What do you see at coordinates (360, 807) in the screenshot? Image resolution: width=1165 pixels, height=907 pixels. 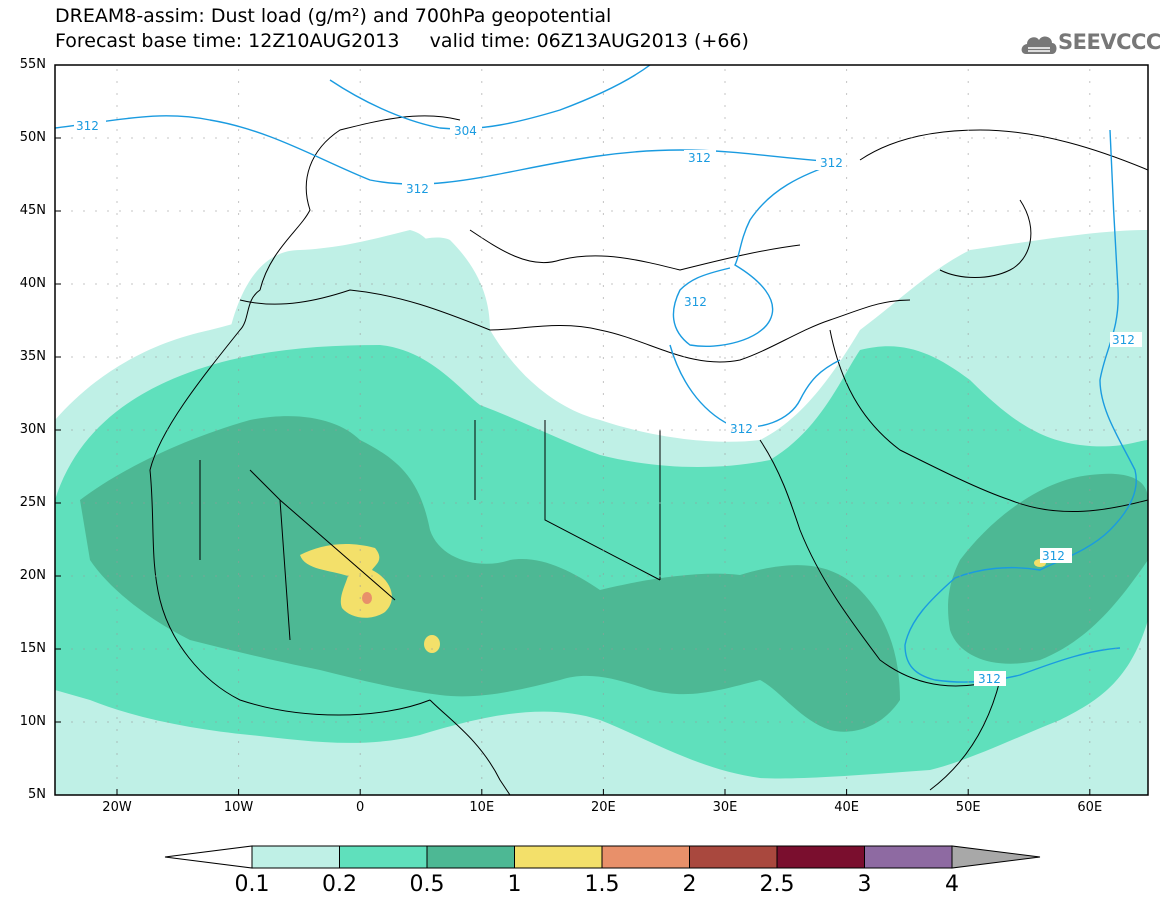 I see `lon-label: 0` at bounding box center [360, 807].